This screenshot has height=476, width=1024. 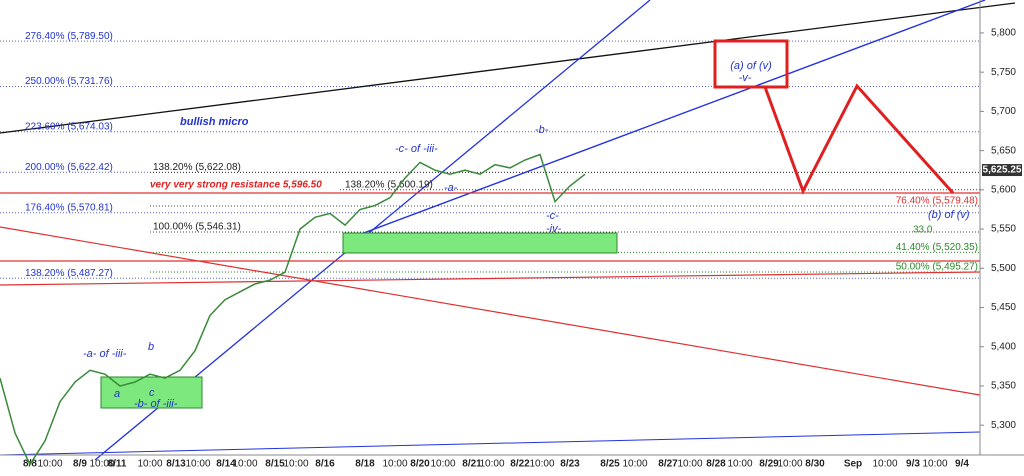 I want to click on x-tick-label: 8/16, so click(x=325, y=464).